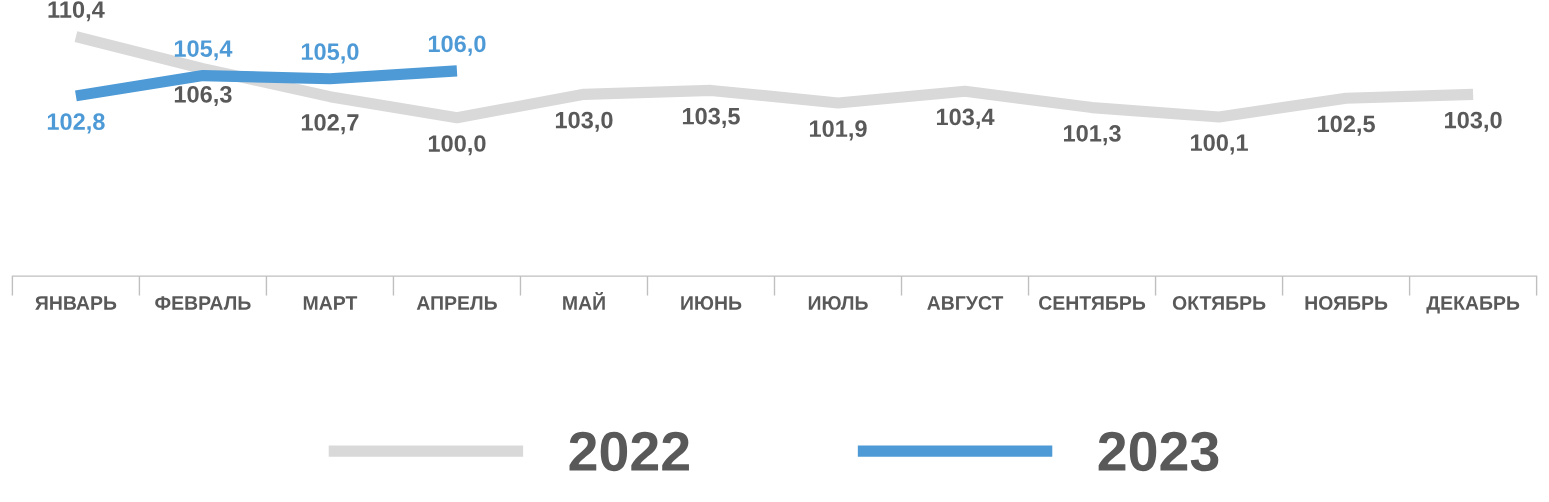  Describe the element at coordinates (1473, 305) in the screenshot. I see `x-tick-label: ДЕКАБРЬ` at that location.